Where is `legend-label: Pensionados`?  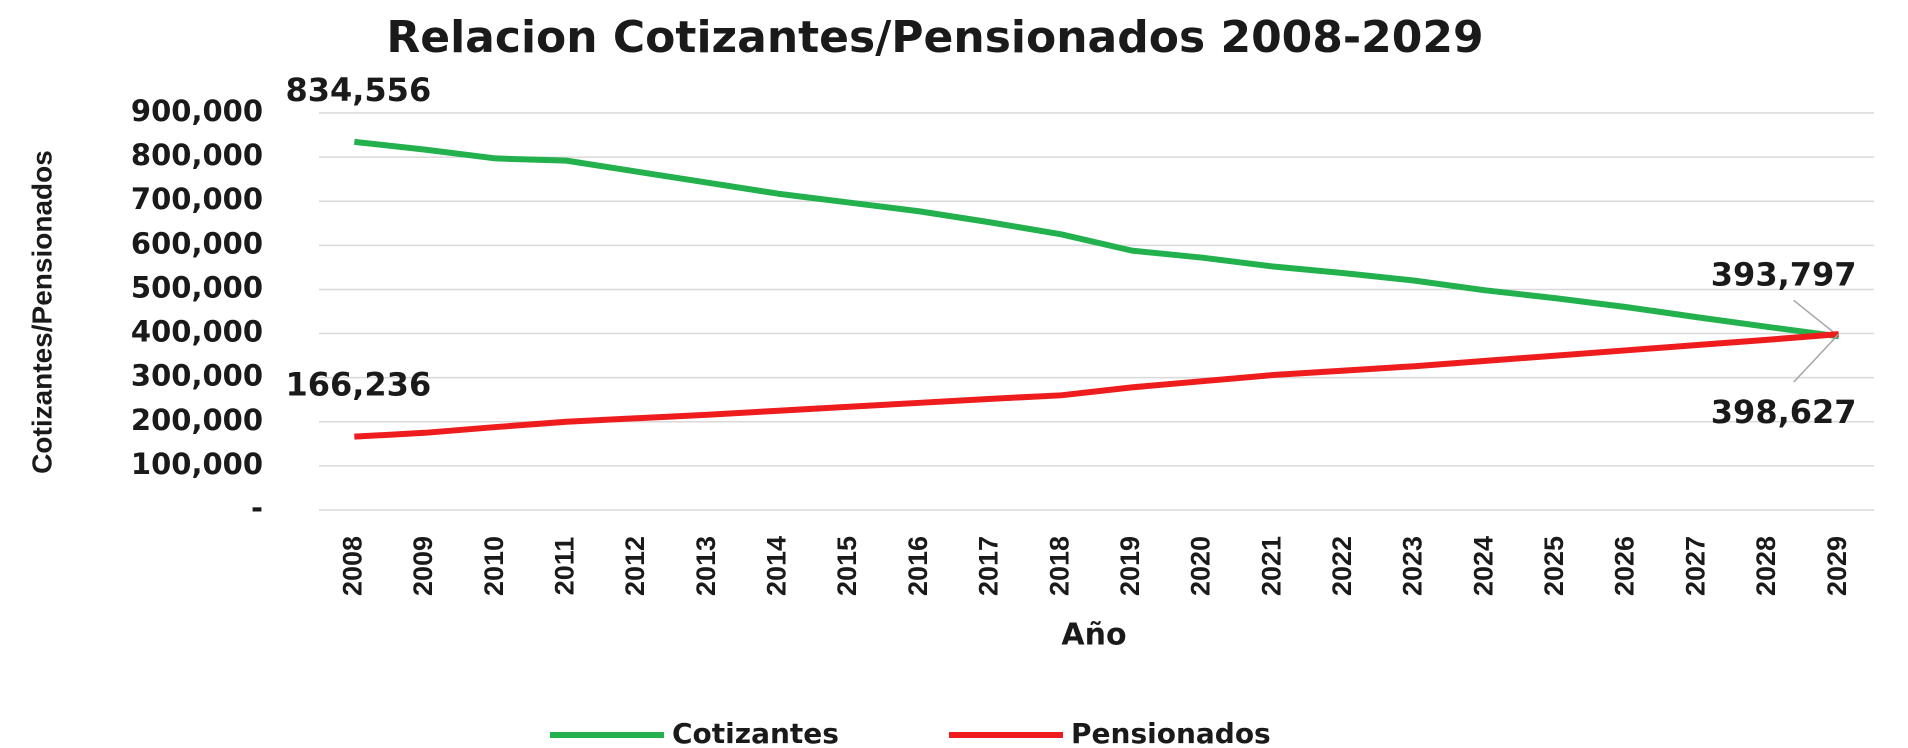
legend-label: Pensionados is located at coordinates (1171, 732).